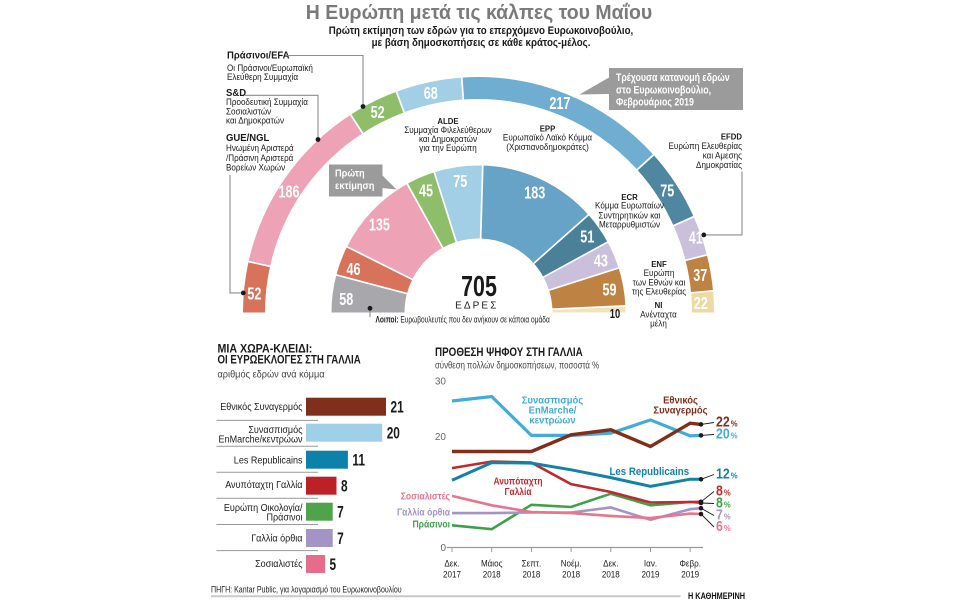 Image resolution: width=960 pixels, height=600 pixels. What do you see at coordinates (426, 192) in the screenshot?
I see `svg-text: 45` at bounding box center [426, 192].